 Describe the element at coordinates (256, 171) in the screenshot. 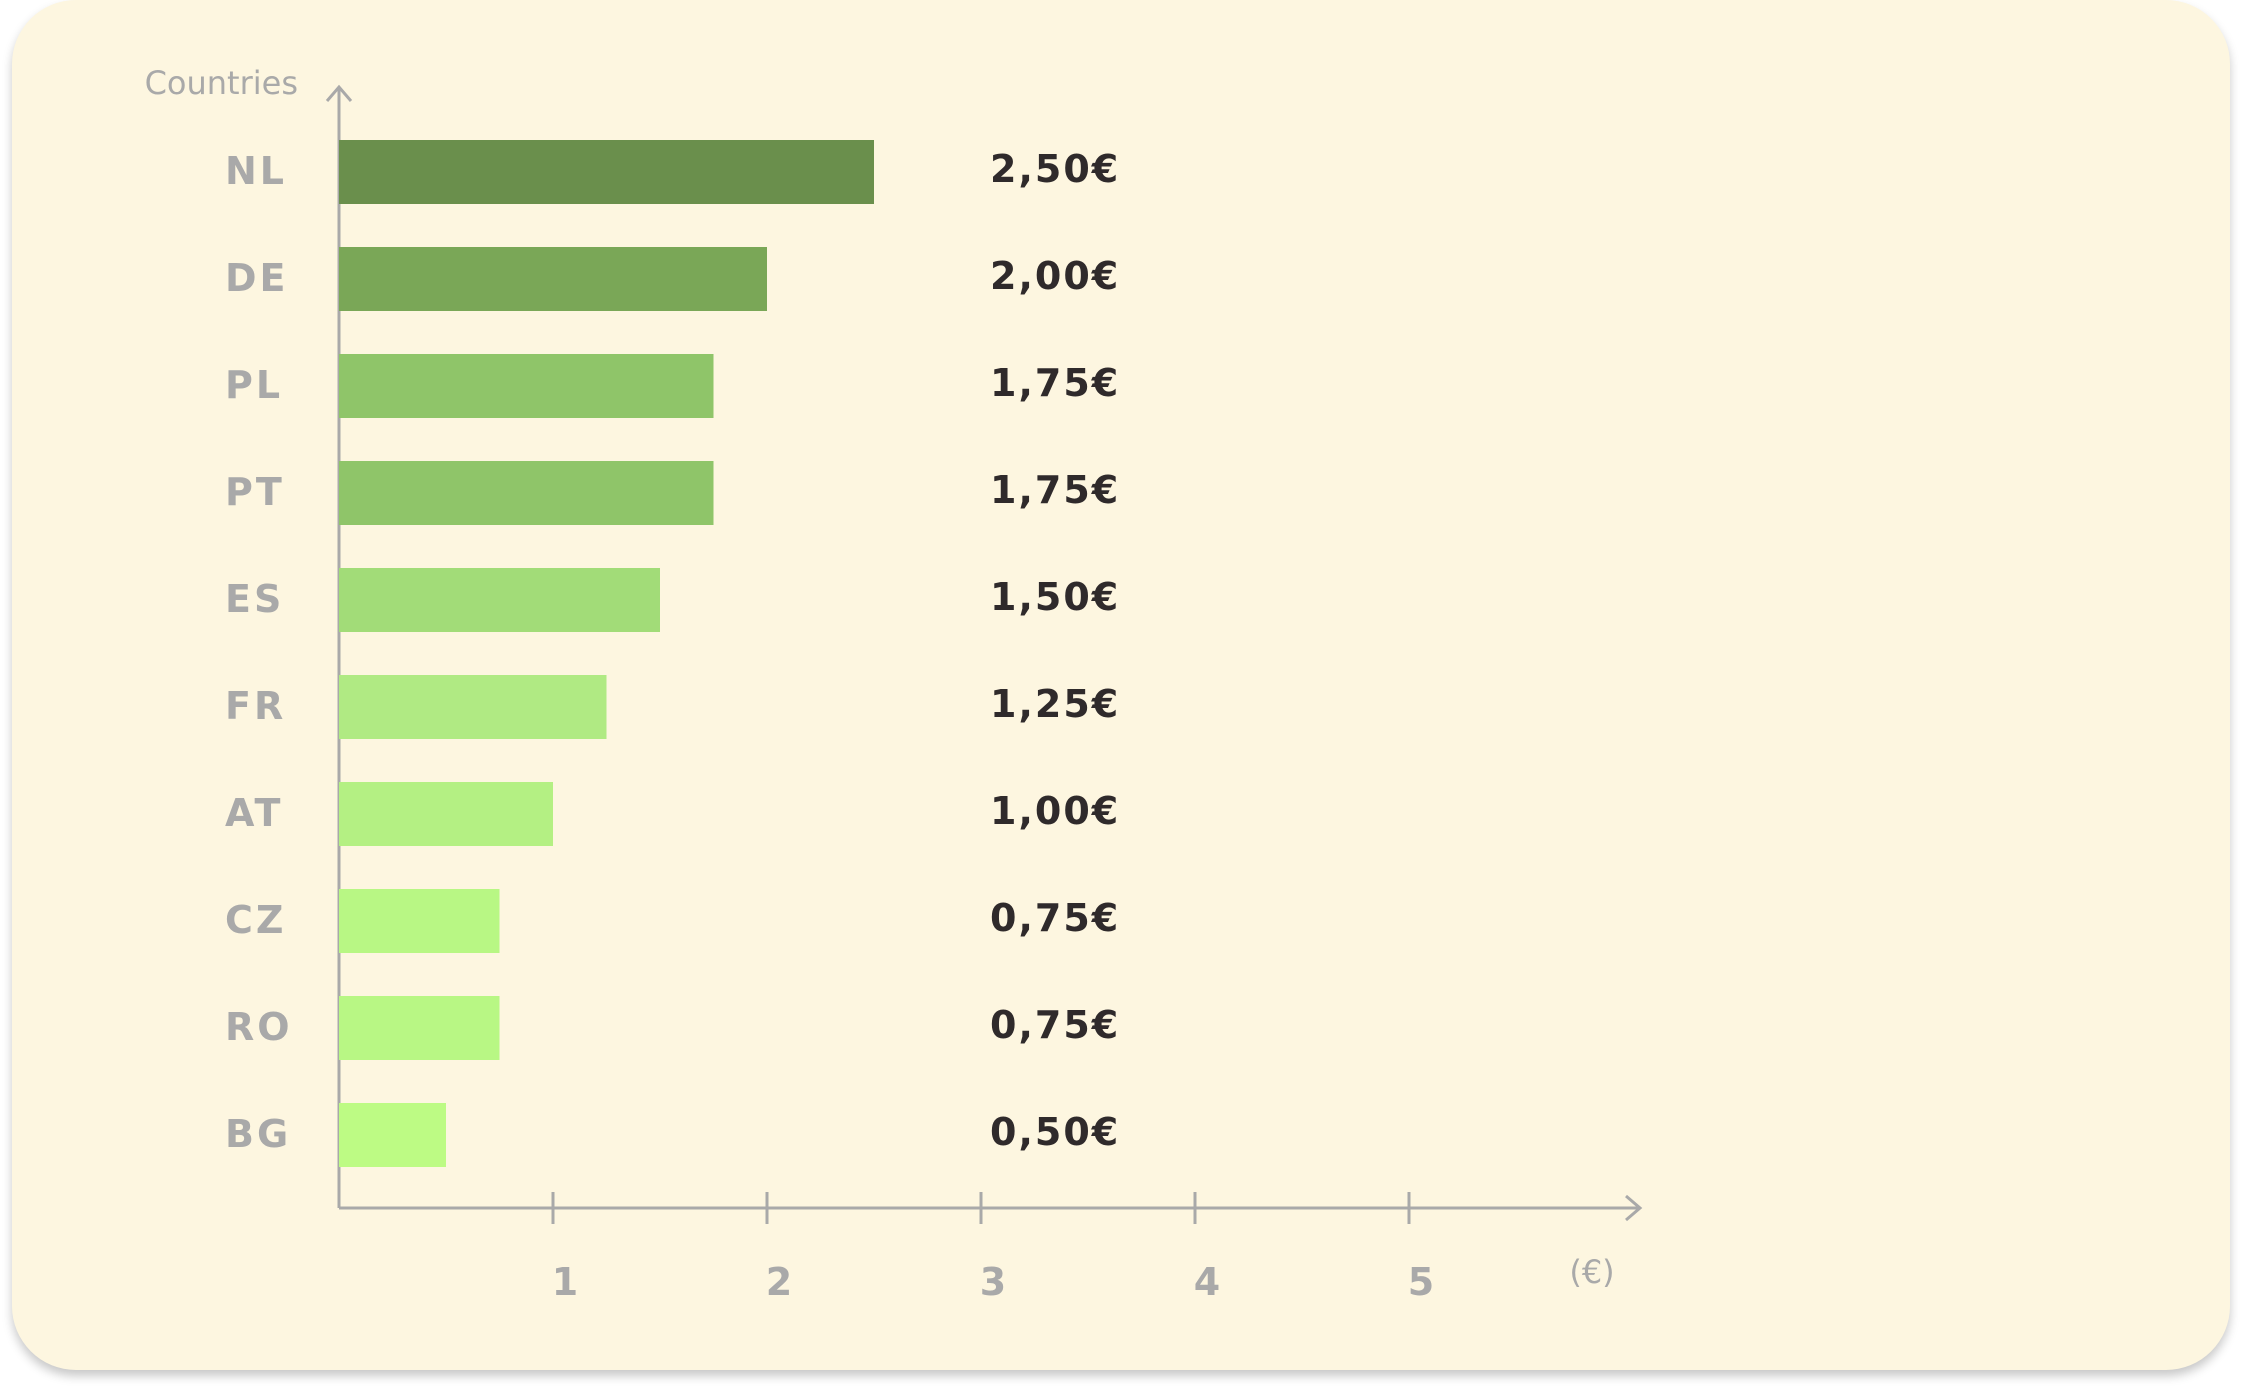

I see `category-label-nl: NL` at that location.